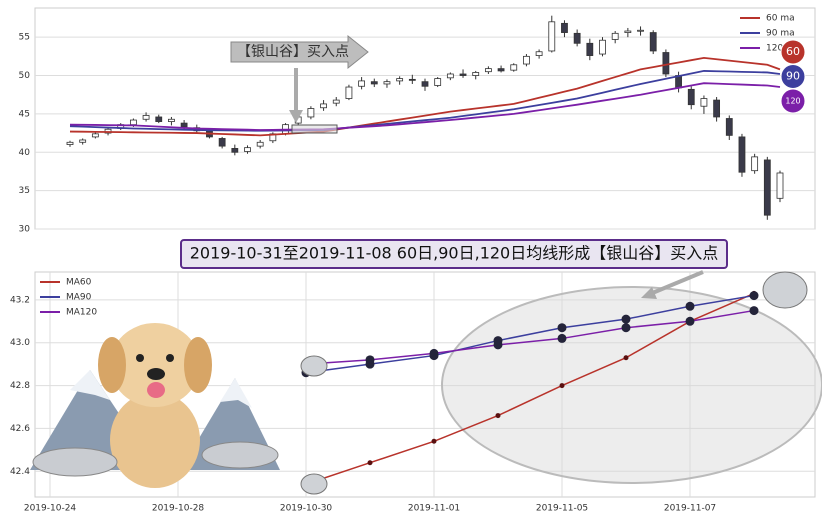  Describe the element at coordinates (178, 509) in the screenshot. I see `x-tick-label: 2019-10-28` at that location.